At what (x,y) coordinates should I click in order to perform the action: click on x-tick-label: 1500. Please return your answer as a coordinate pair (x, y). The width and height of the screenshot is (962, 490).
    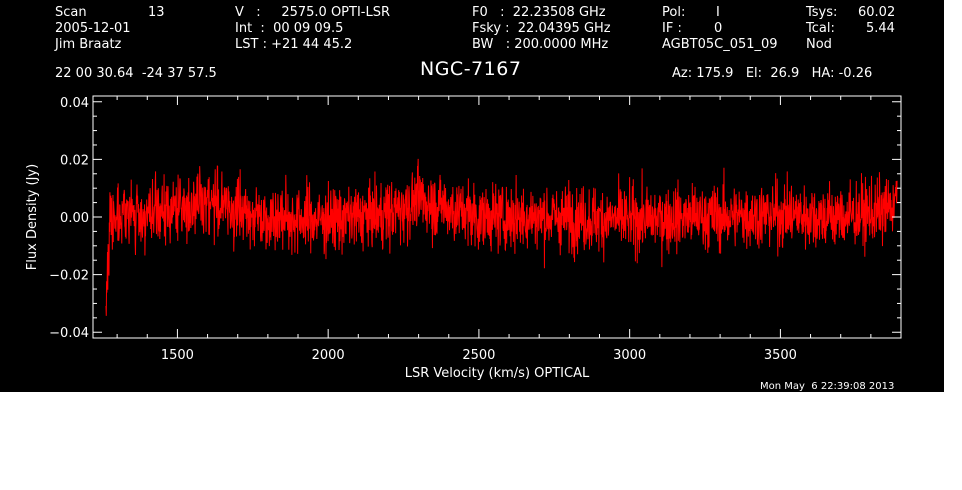
    Looking at the image, I should click on (177, 355).